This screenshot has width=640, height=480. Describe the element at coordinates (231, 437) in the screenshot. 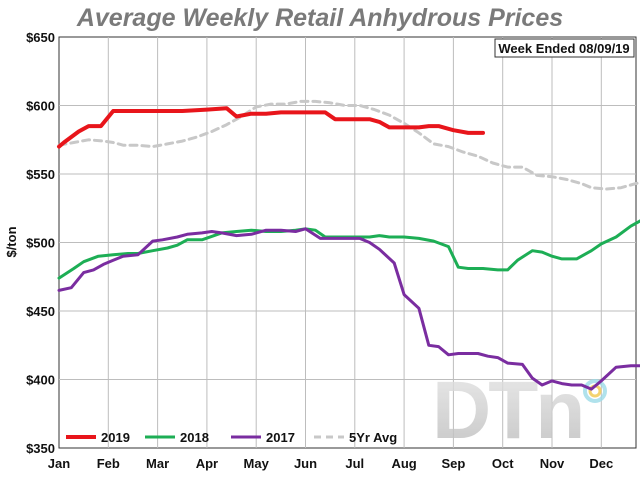

I see `legend: 2019 2018 2017 5Yr Avg` at that location.